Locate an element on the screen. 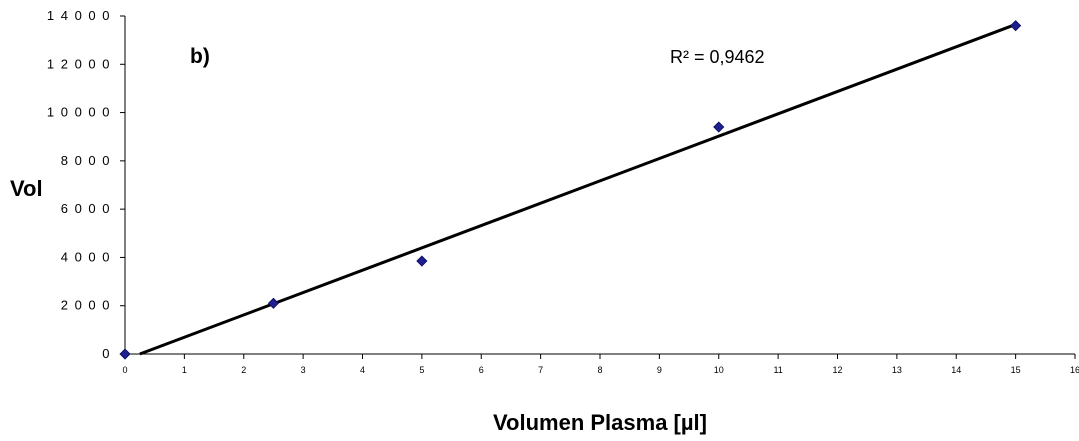 The image size is (1079, 441). y-tick-label: 0 is located at coordinates (106, 353).